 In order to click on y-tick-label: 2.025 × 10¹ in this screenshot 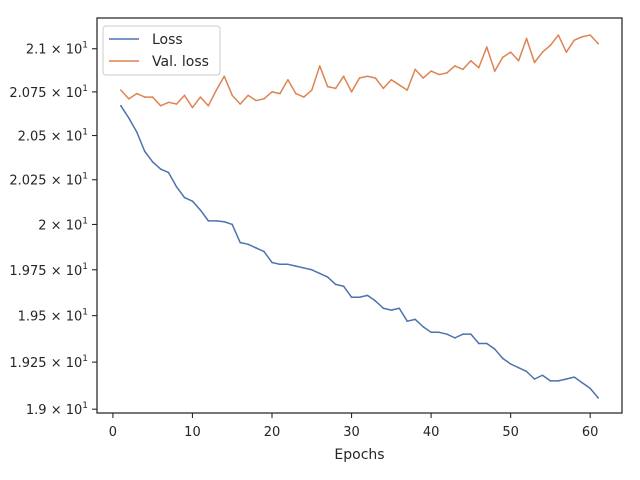, I will do `click(48, 180)`.